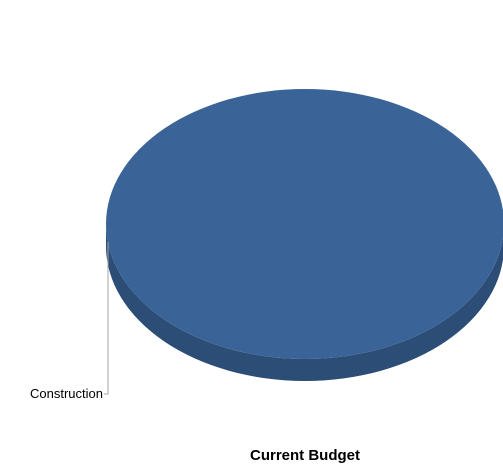 This screenshot has width=503, height=476. What do you see at coordinates (66, 393) in the screenshot?
I see `slice-label-0: Construction` at bounding box center [66, 393].